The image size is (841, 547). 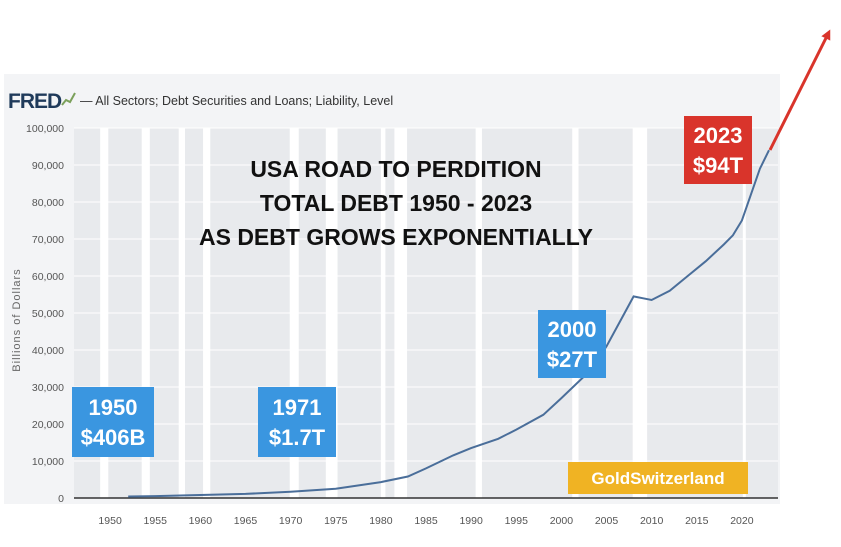 I want to click on y-tick-label: 60,000, so click(x=48, y=277).